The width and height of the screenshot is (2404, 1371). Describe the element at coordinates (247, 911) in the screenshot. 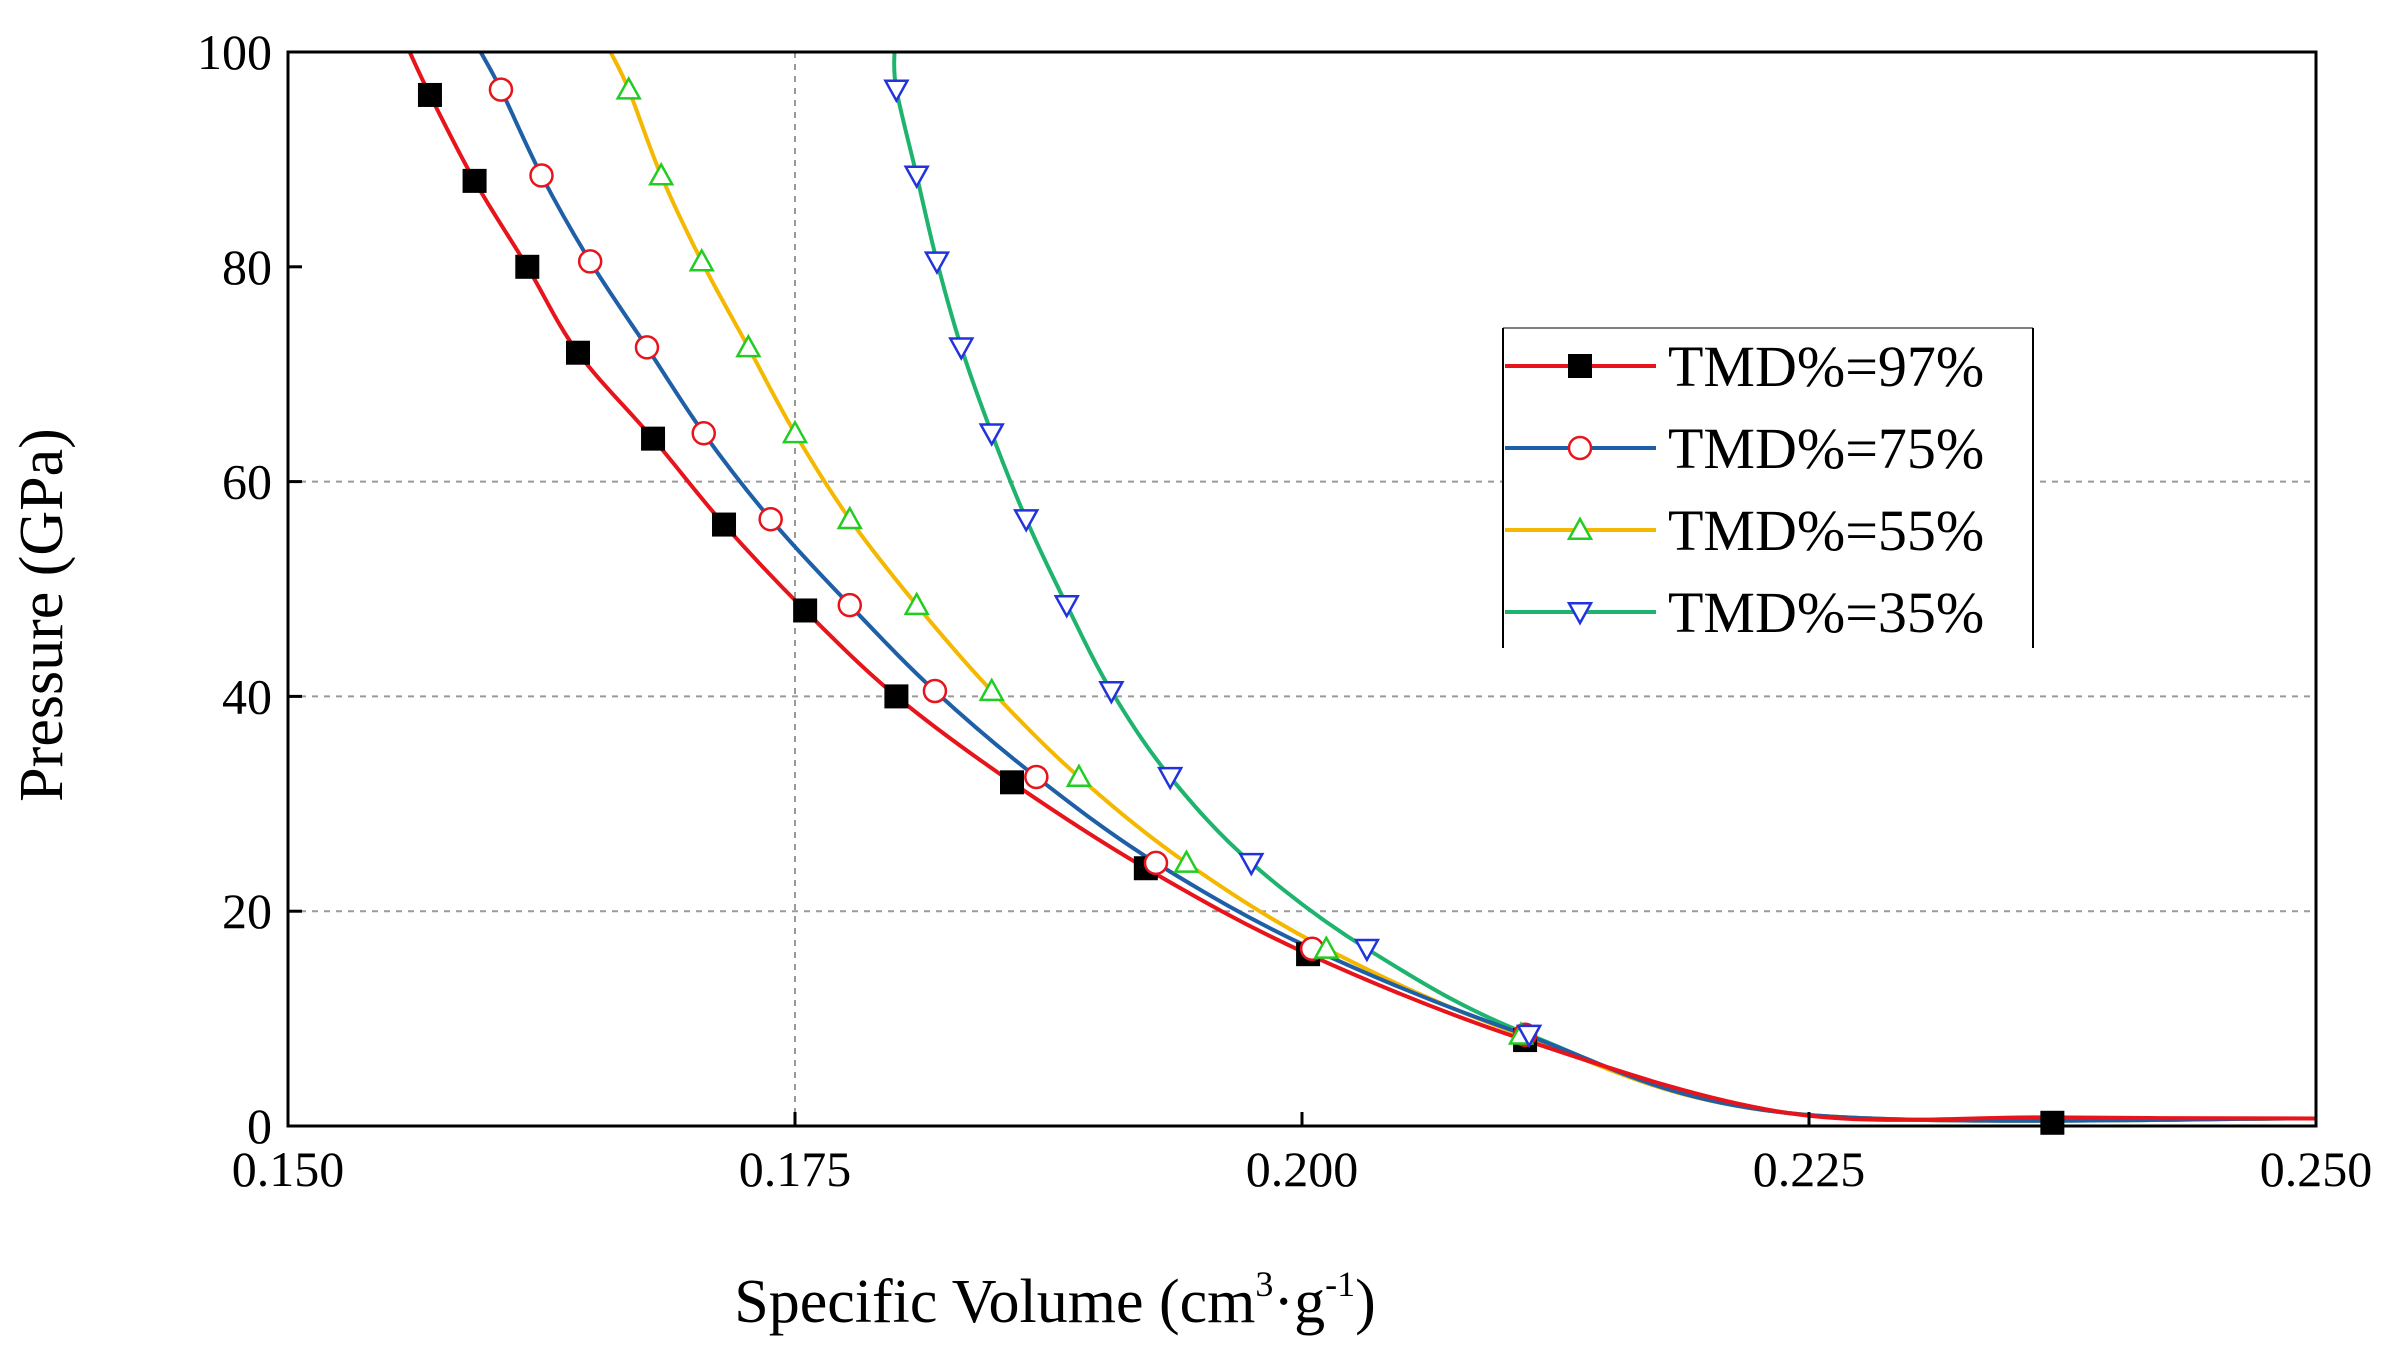

I see `y-tick-label: 20` at that location.